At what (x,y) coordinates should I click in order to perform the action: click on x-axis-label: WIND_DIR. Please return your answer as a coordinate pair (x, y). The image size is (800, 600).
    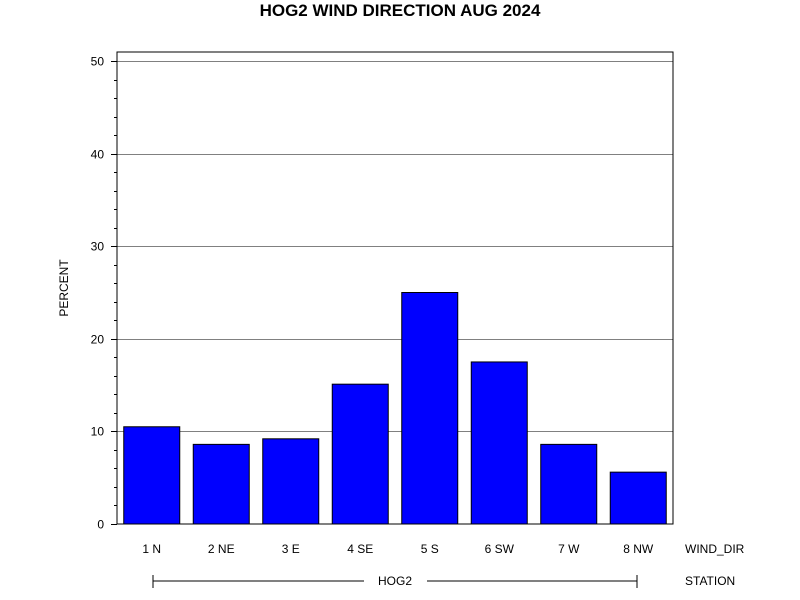
    Looking at the image, I should click on (715, 549).